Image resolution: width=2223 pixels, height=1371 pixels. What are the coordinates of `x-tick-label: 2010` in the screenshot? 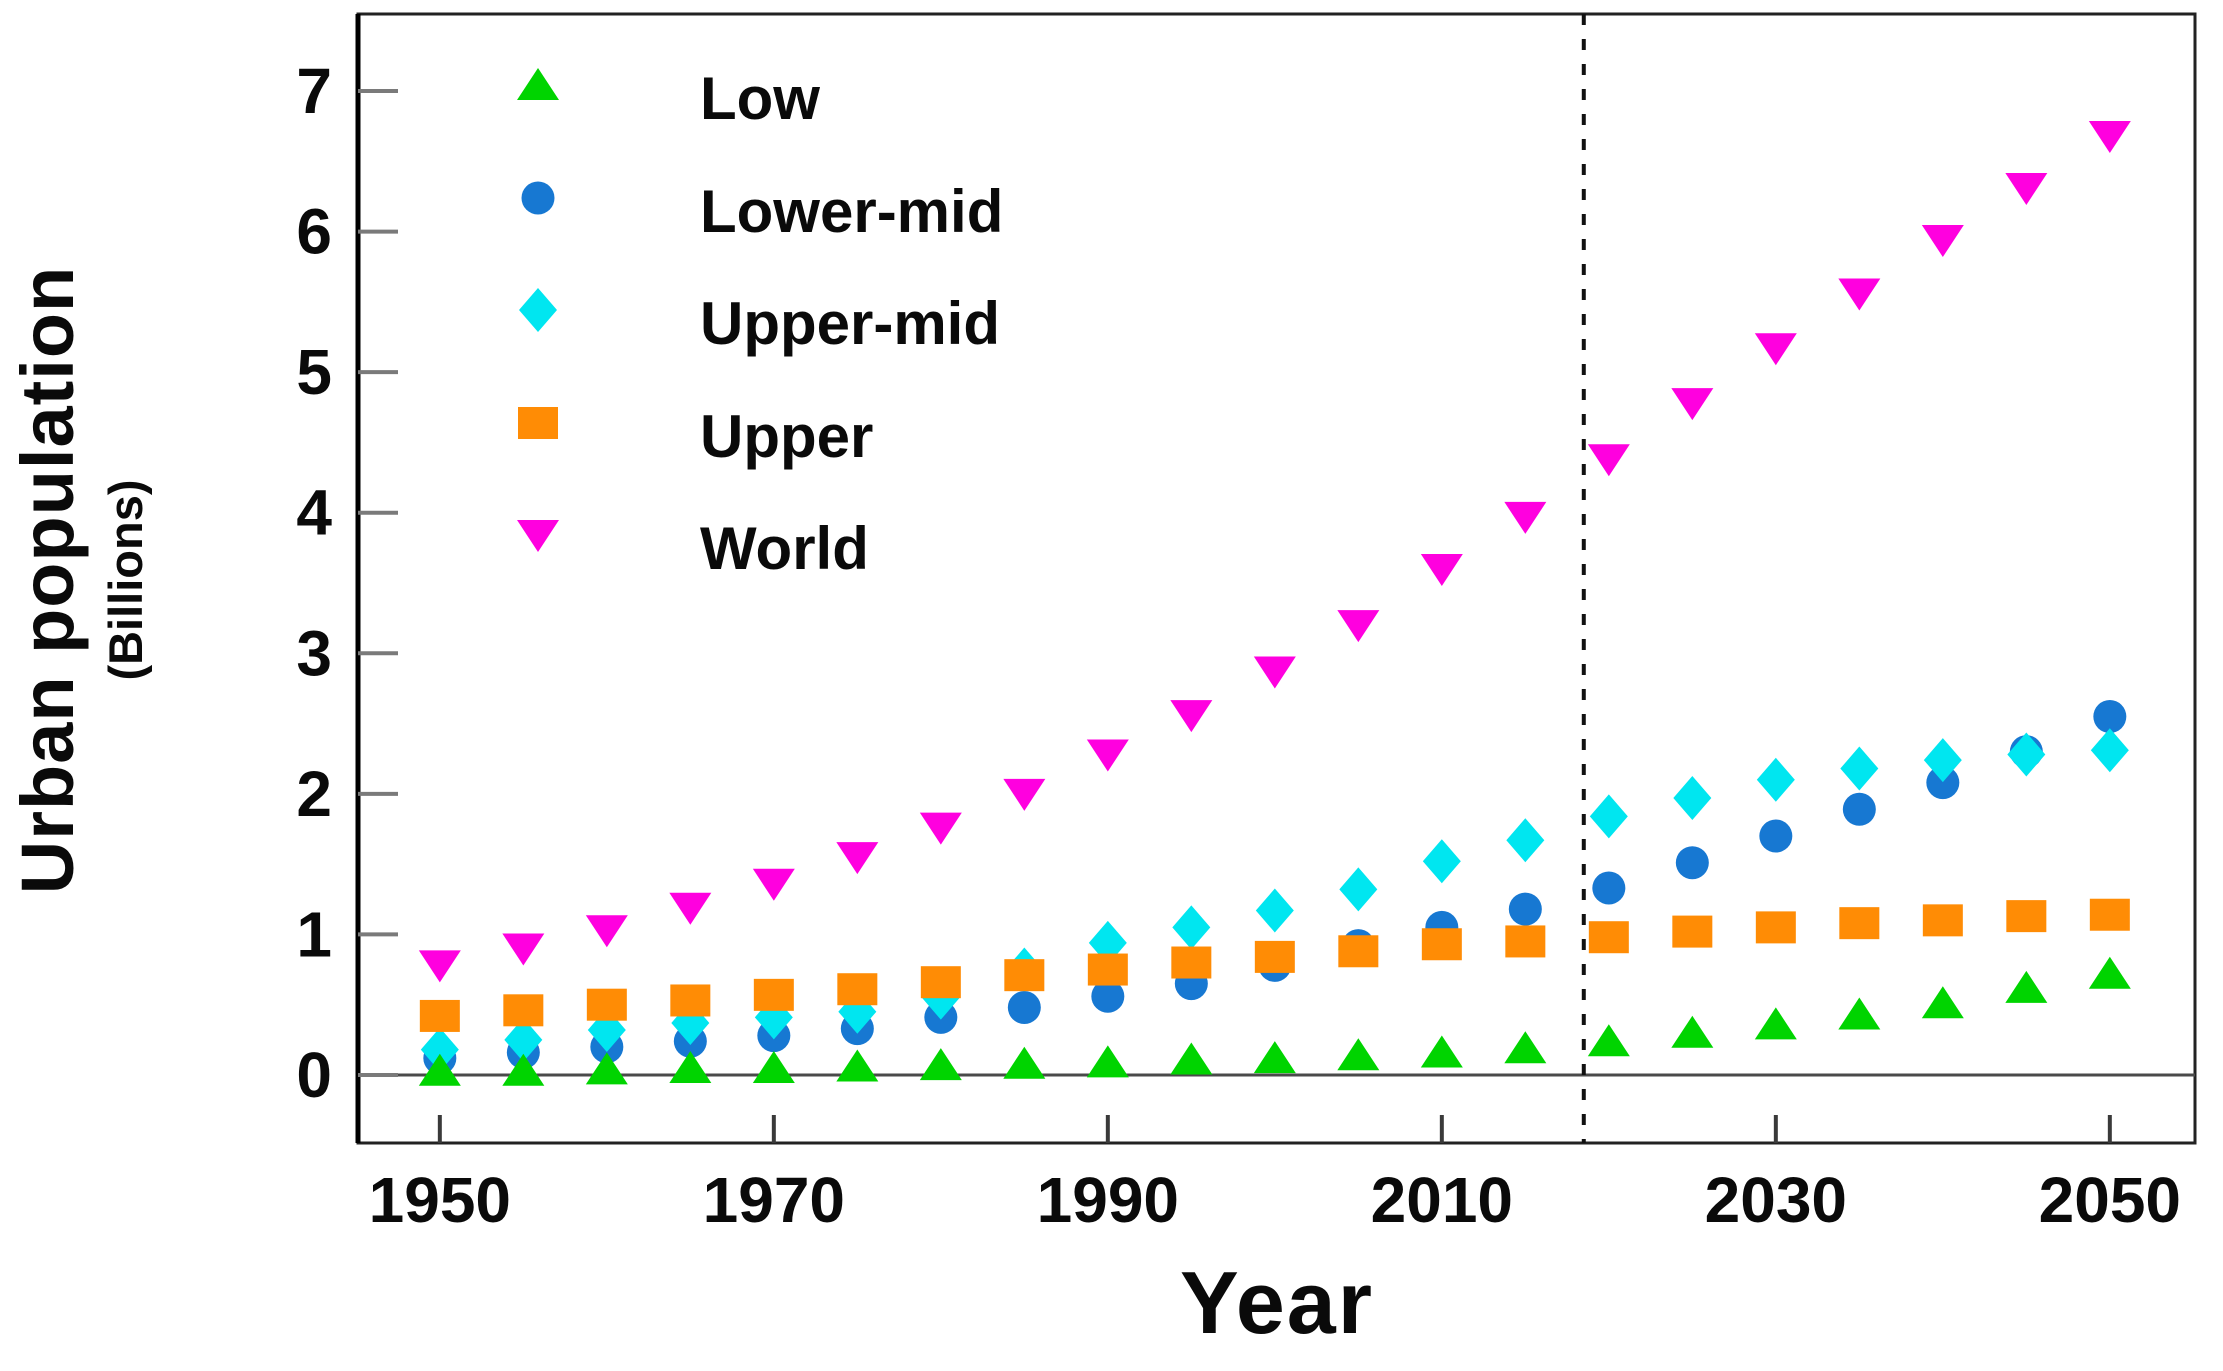 It's located at (1442, 1200).